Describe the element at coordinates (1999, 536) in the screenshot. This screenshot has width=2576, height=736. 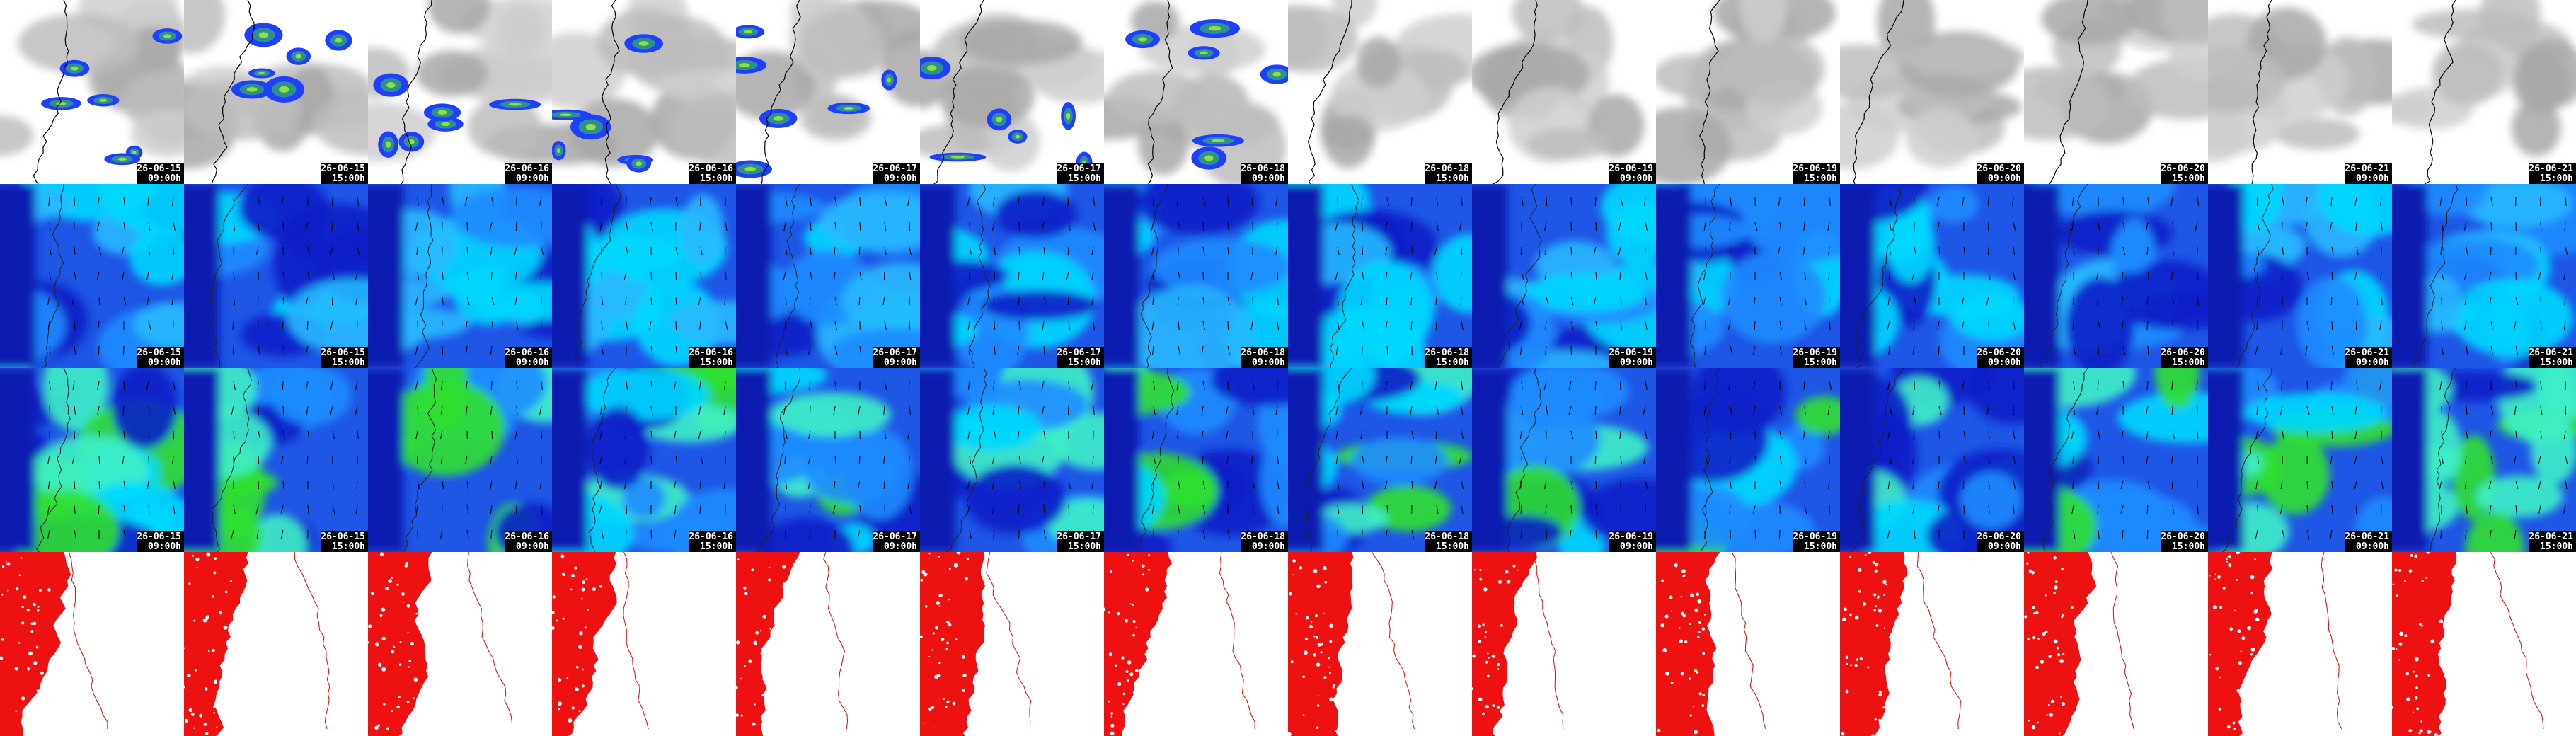
I see `date-label: 26-06-20` at that location.